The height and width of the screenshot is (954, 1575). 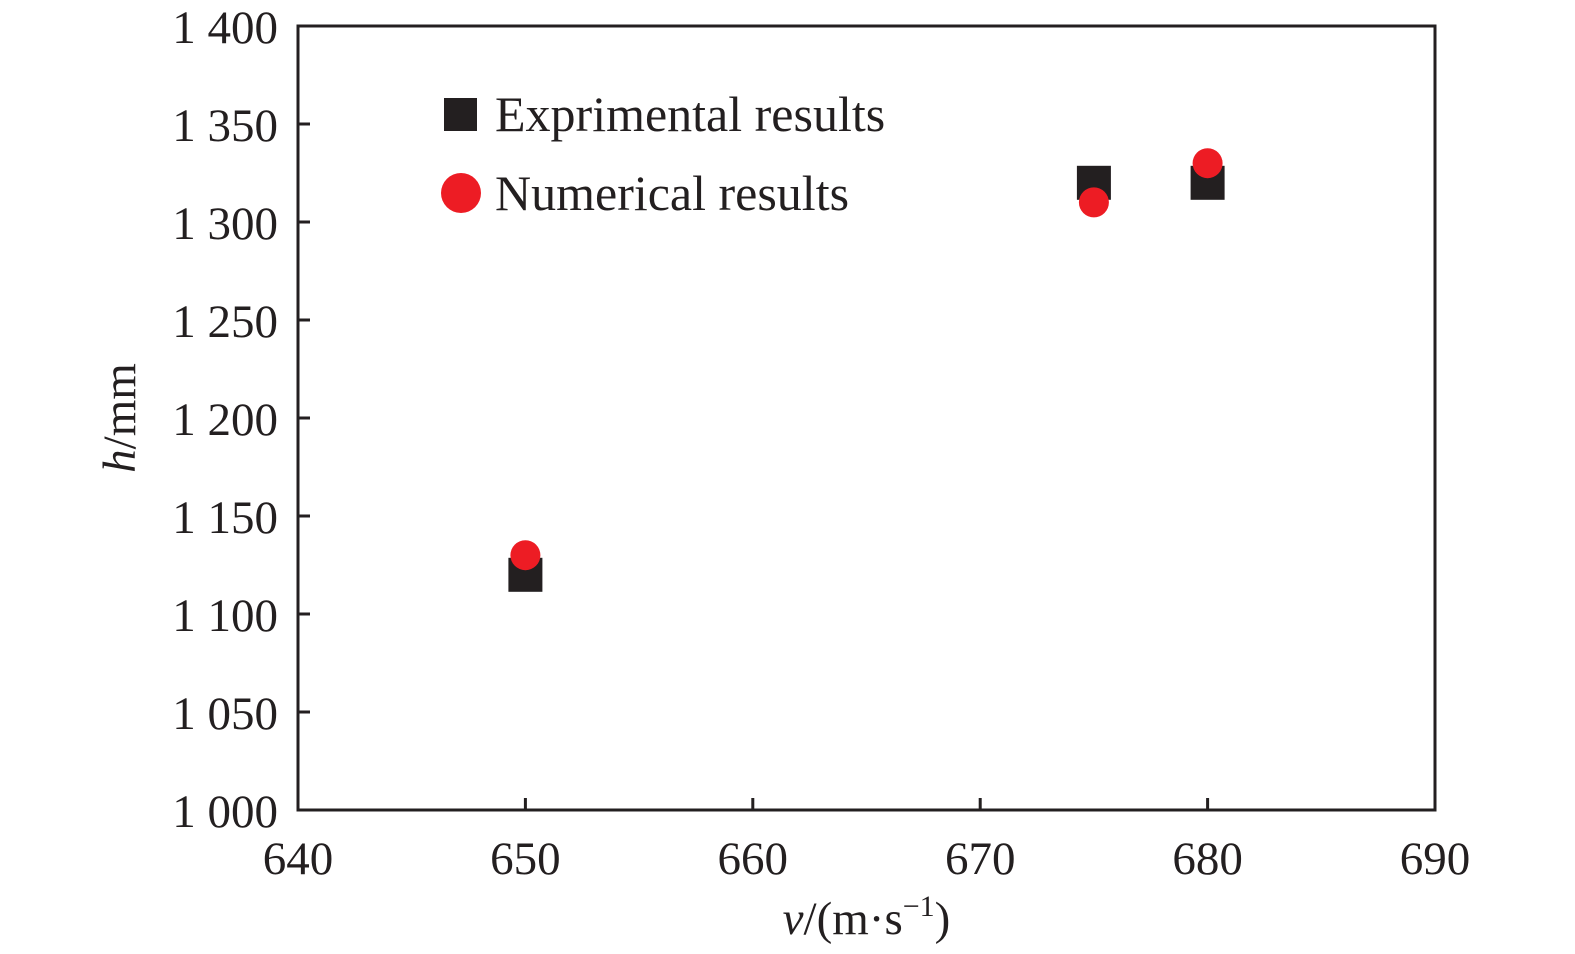 I want to click on x-tick-label: 680, so click(x=1207, y=859).